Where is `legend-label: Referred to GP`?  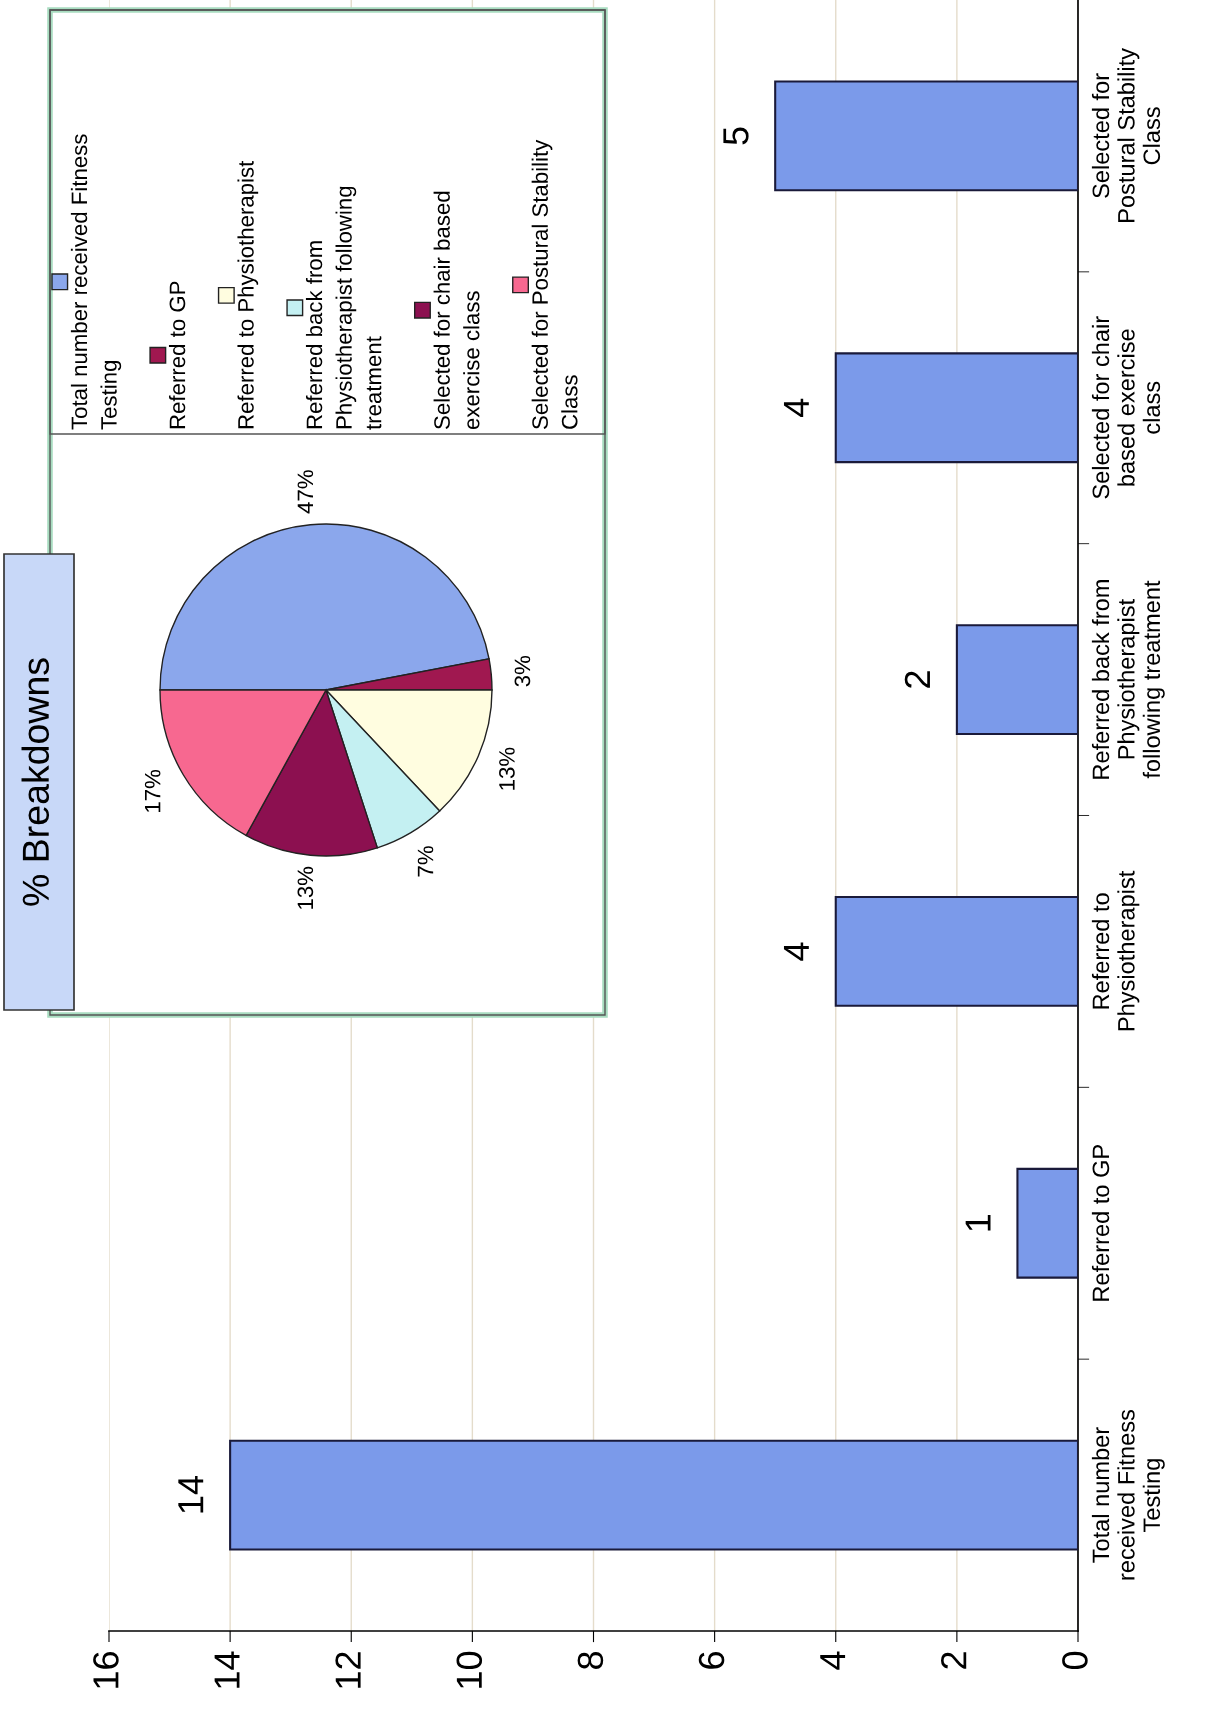 legend-label: Referred to GP is located at coordinates (177, 355).